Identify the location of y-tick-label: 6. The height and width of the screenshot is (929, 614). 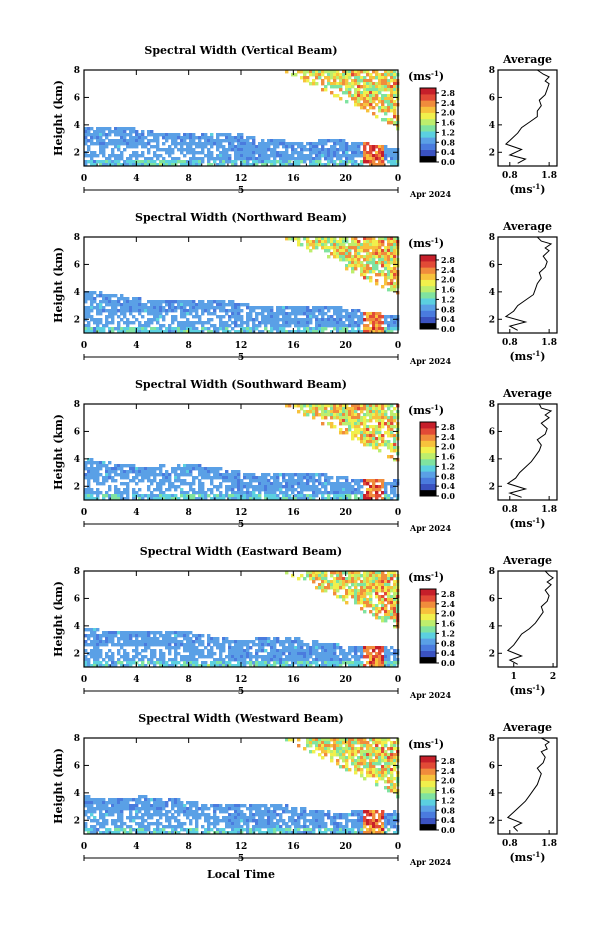
(77, 265).